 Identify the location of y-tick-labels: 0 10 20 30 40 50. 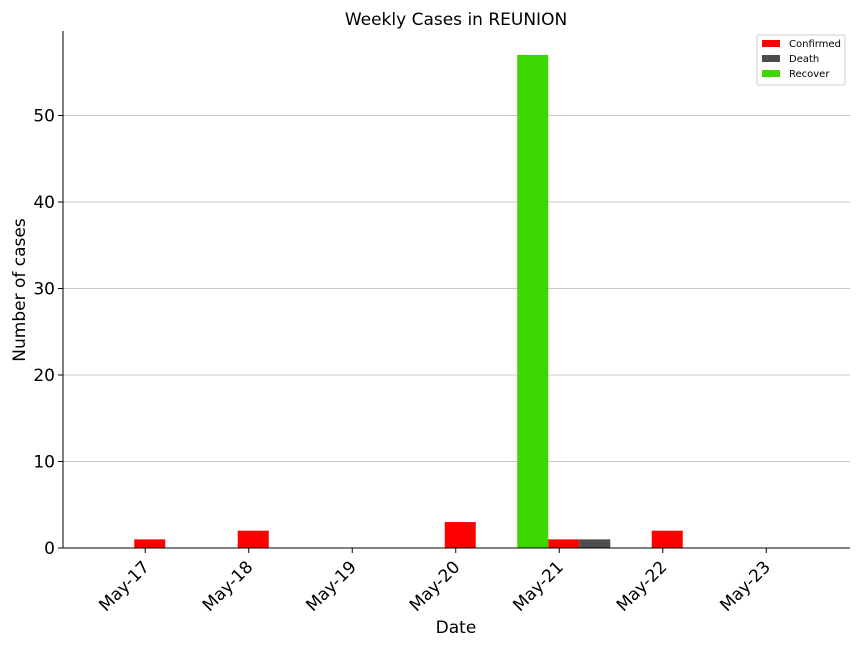
(48, 333).